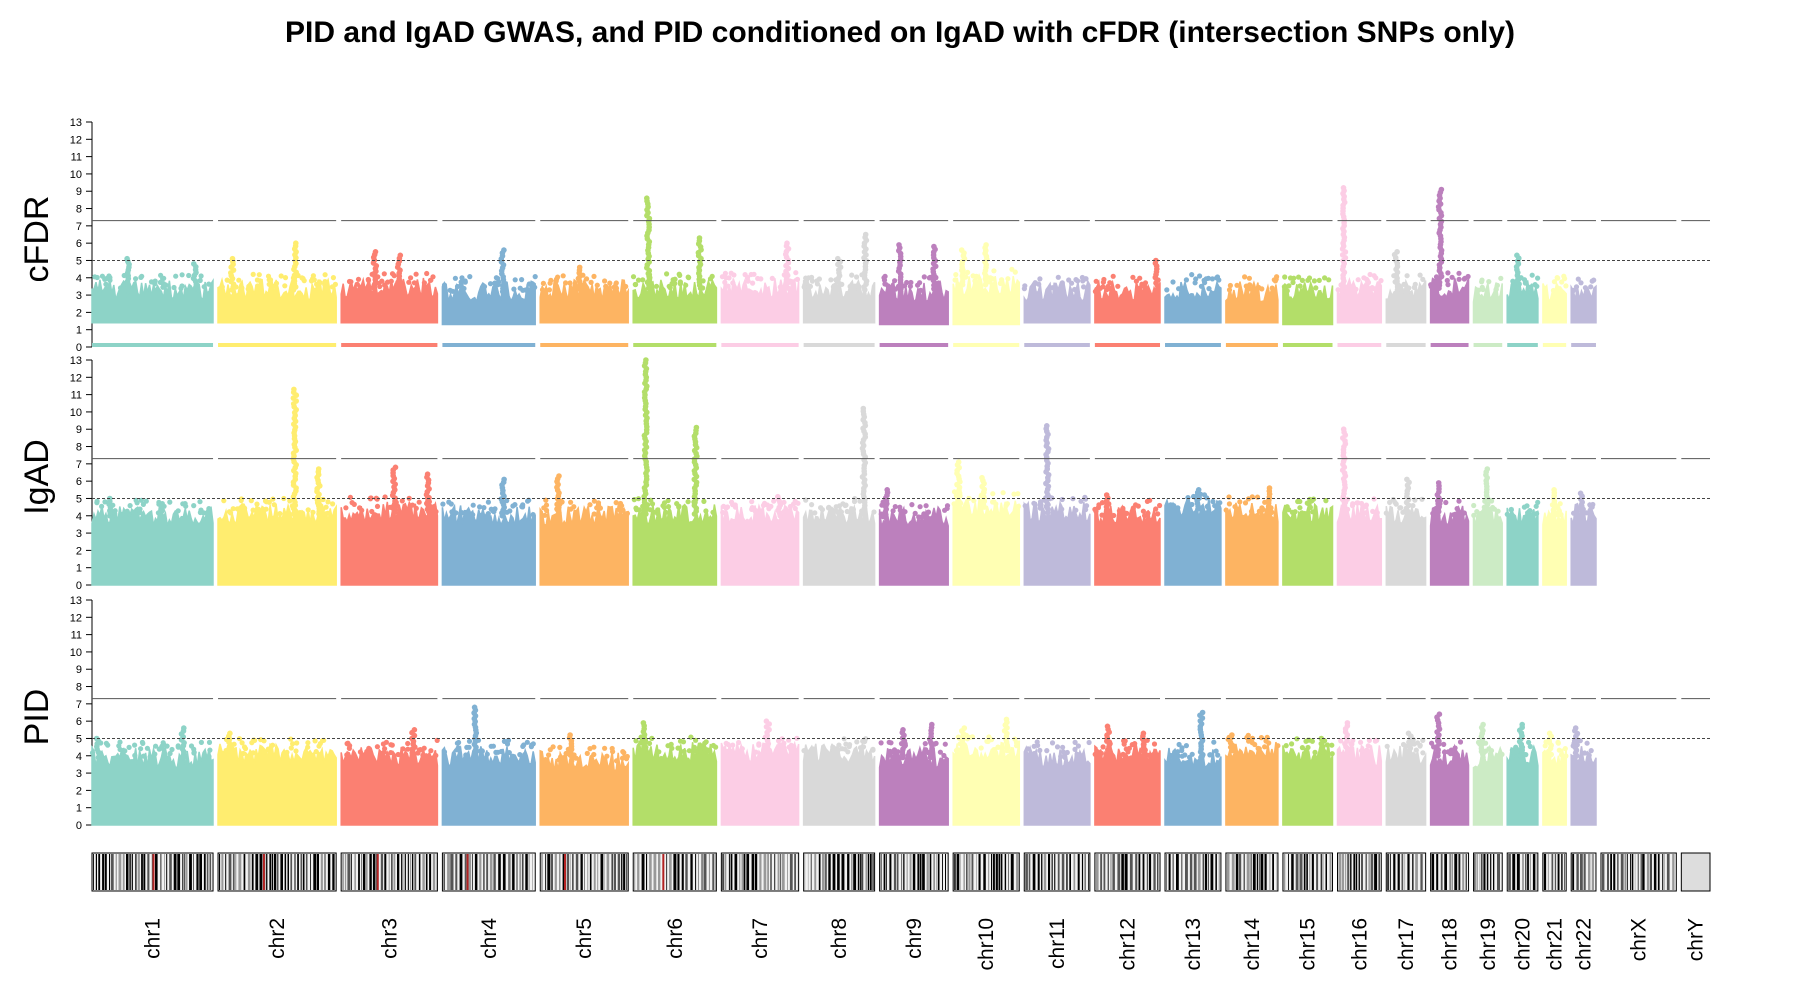 Image resolution: width=1800 pixels, height=1000 pixels. I want to click on ideogram-box, so click(1695, 872).